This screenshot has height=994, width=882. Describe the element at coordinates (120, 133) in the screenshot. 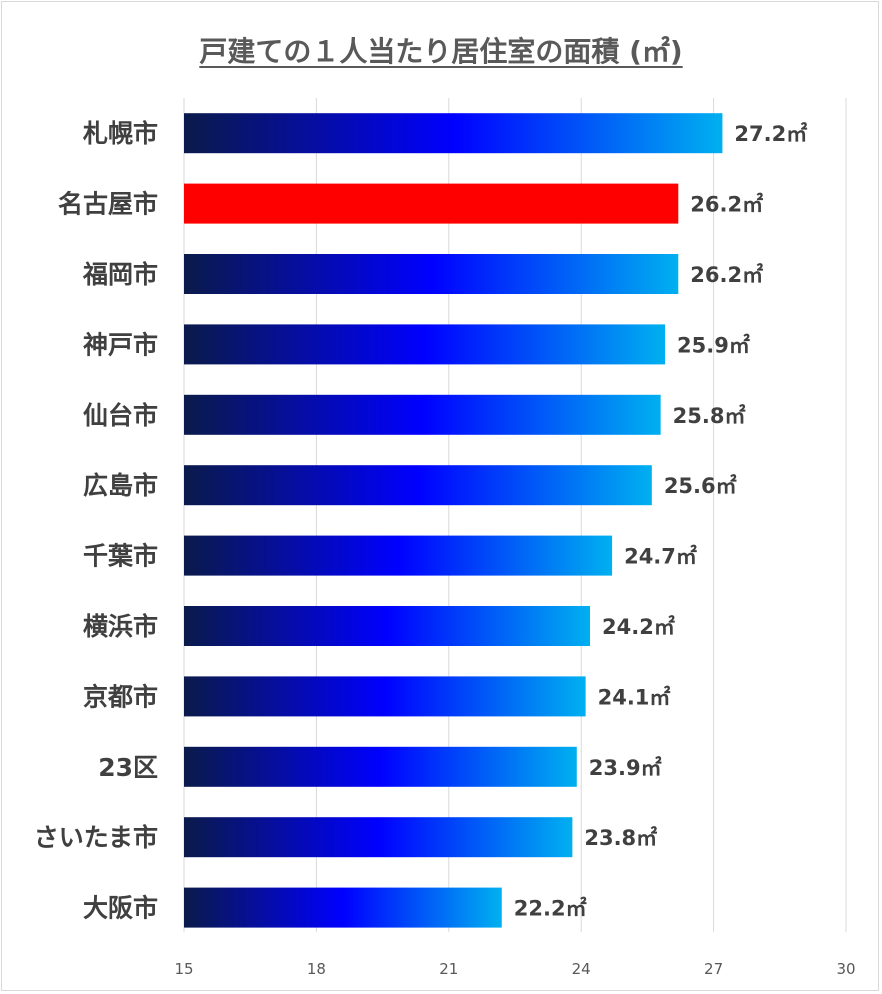

I see `category-label: 札幌市` at that location.